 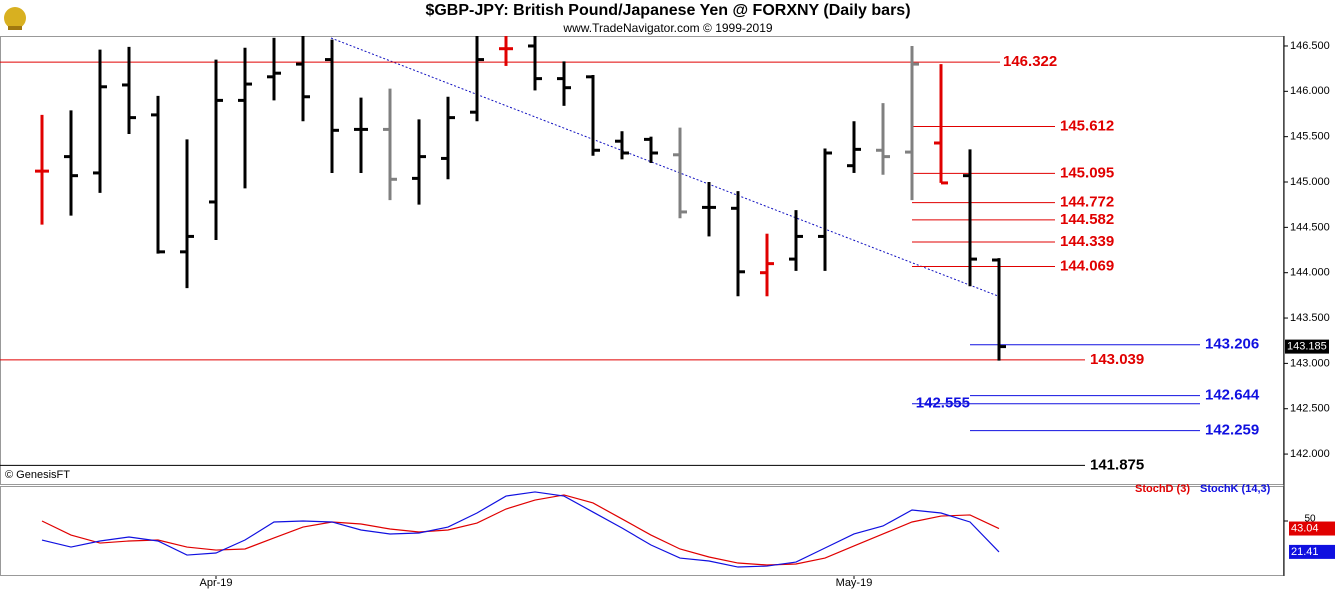 I want to click on stoch-line, so click(x=520, y=530).